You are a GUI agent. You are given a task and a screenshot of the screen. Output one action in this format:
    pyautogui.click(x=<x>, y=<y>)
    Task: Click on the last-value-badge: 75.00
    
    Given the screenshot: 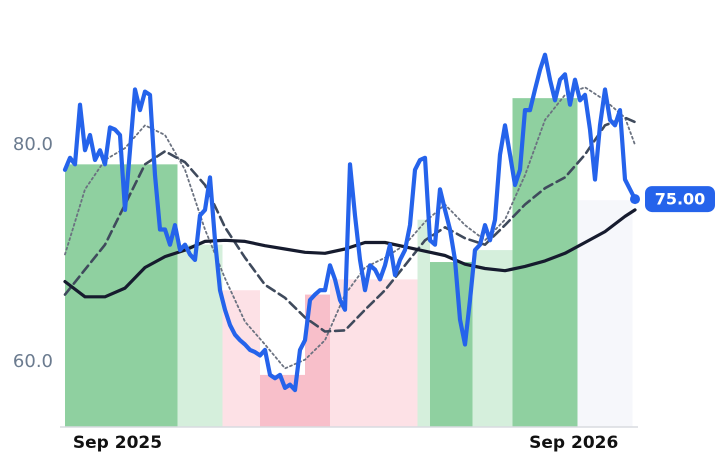 What is the action you would take?
    pyautogui.click(x=680, y=199)
    